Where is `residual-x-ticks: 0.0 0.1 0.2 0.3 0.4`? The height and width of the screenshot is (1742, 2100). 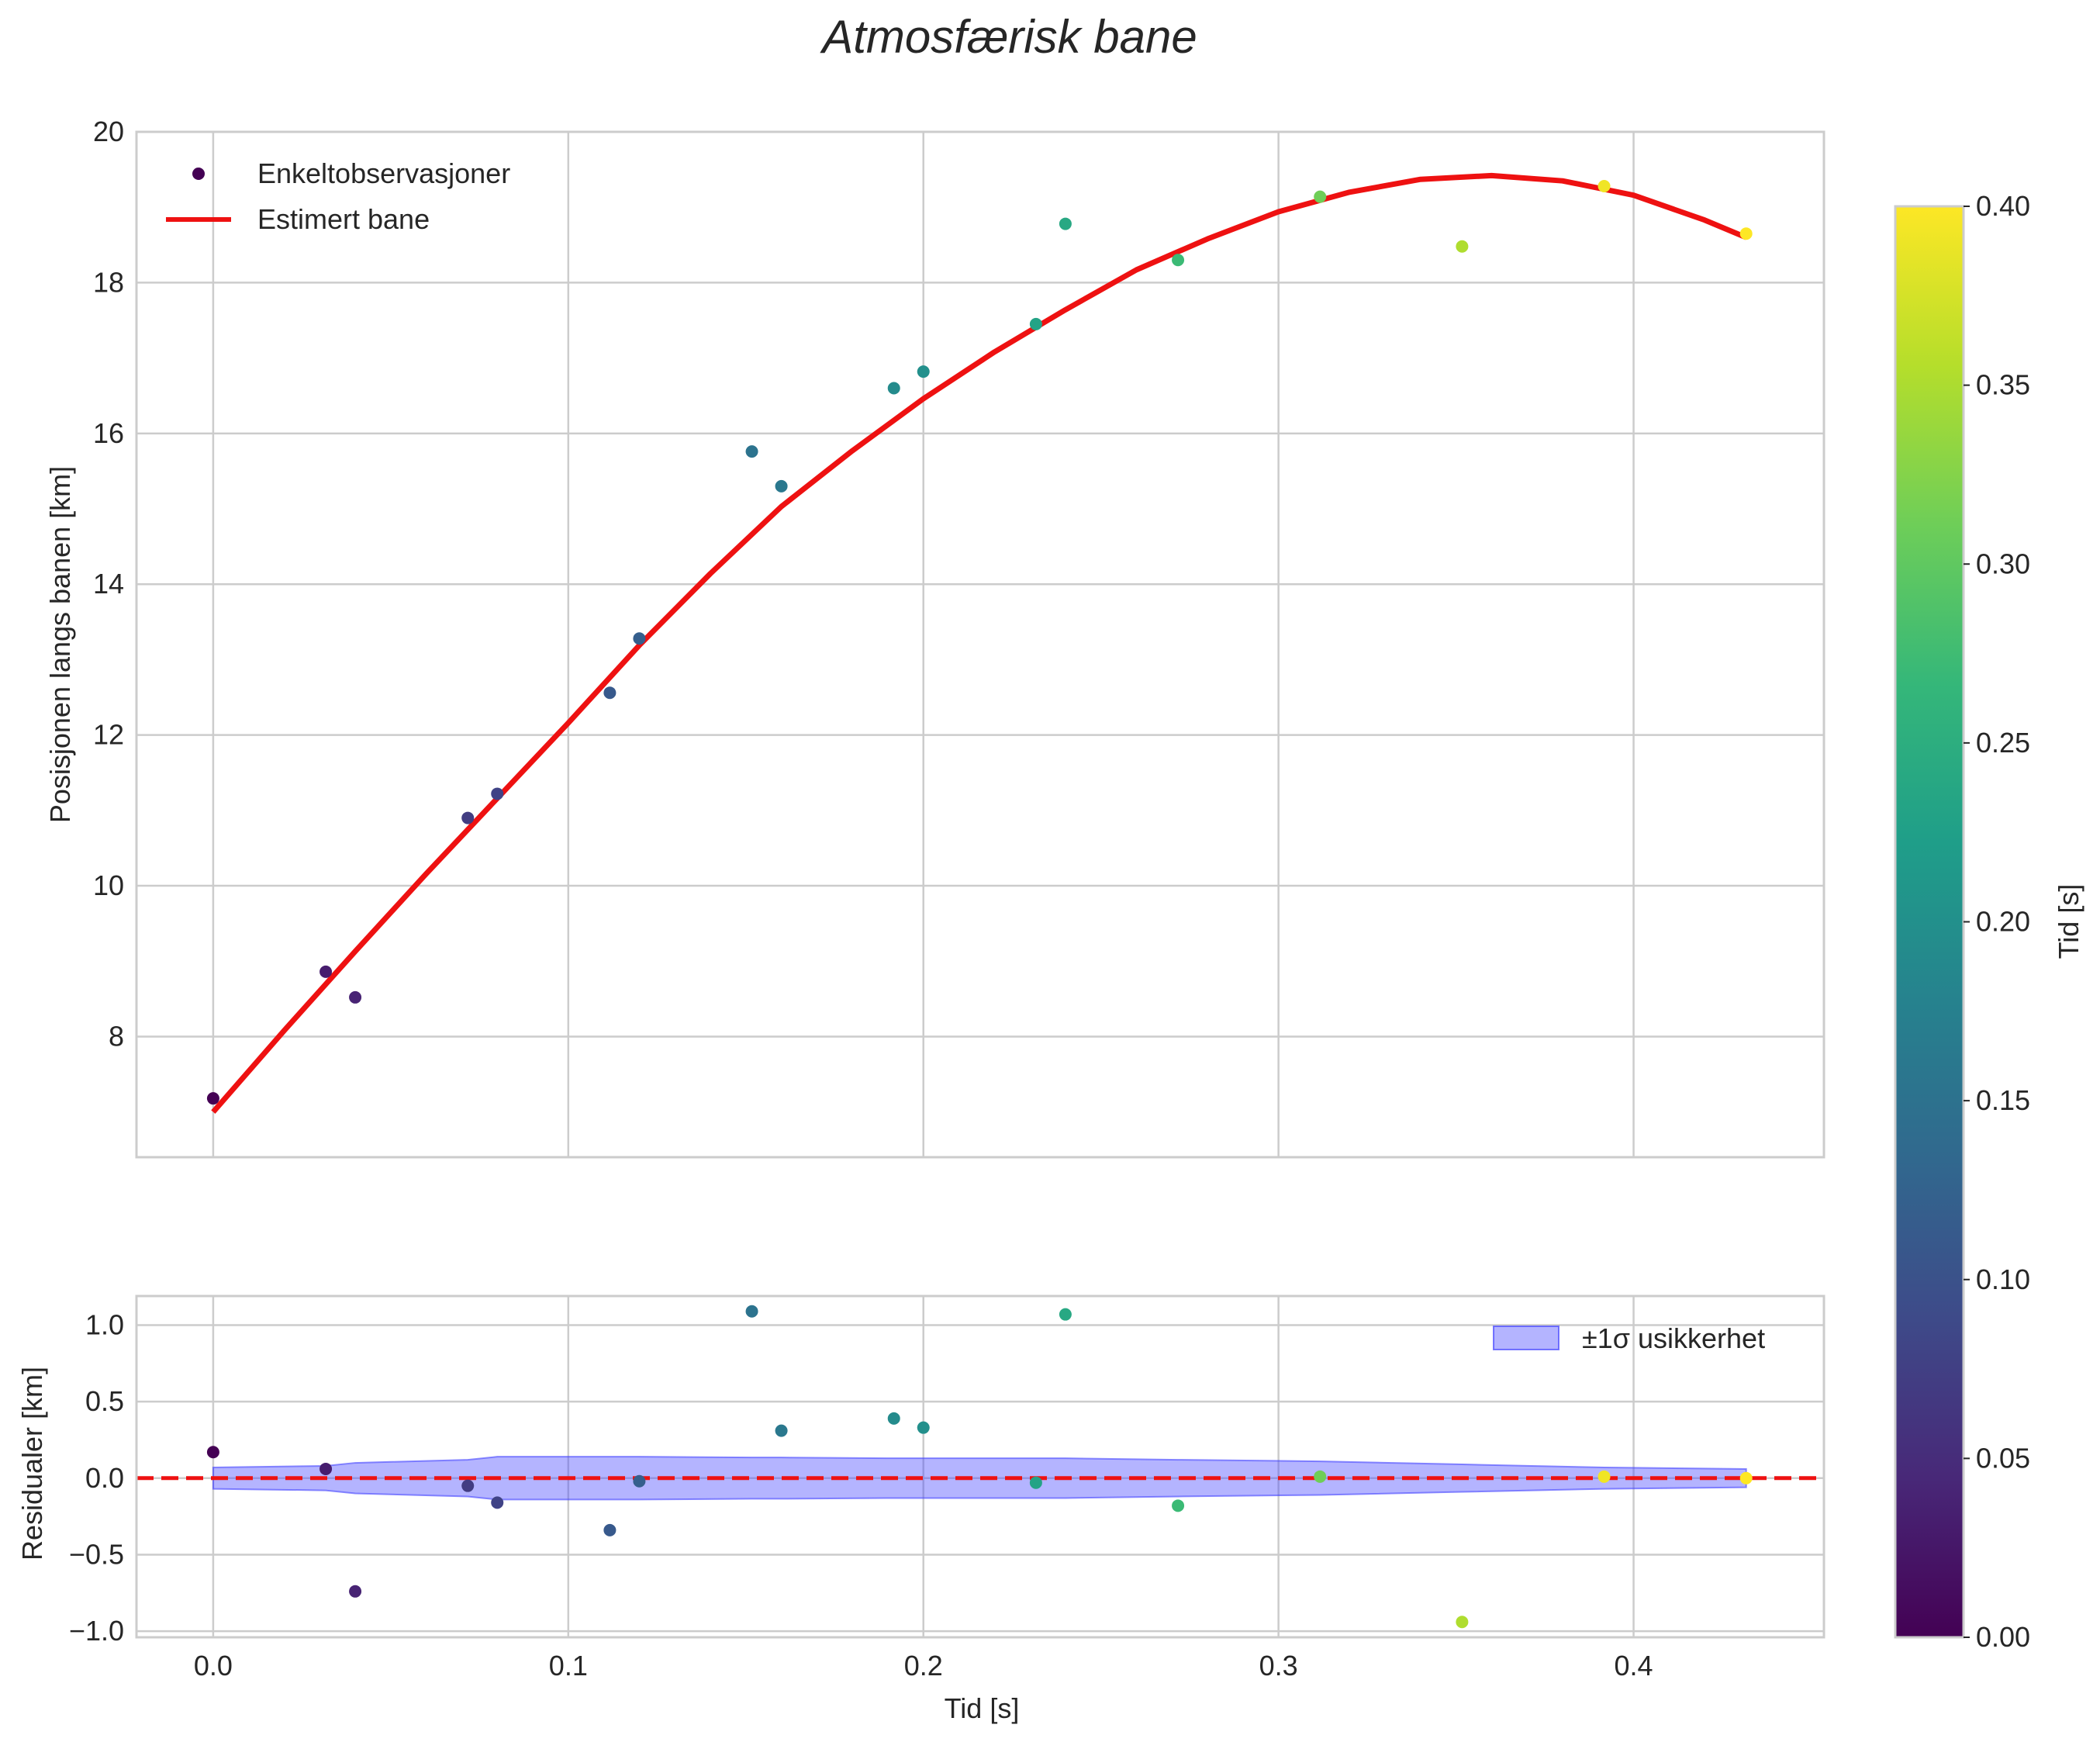 residual-x-ticks: 0.0 0.1 0.2 0.3 0.4 is located at coordinates (923, 1666).